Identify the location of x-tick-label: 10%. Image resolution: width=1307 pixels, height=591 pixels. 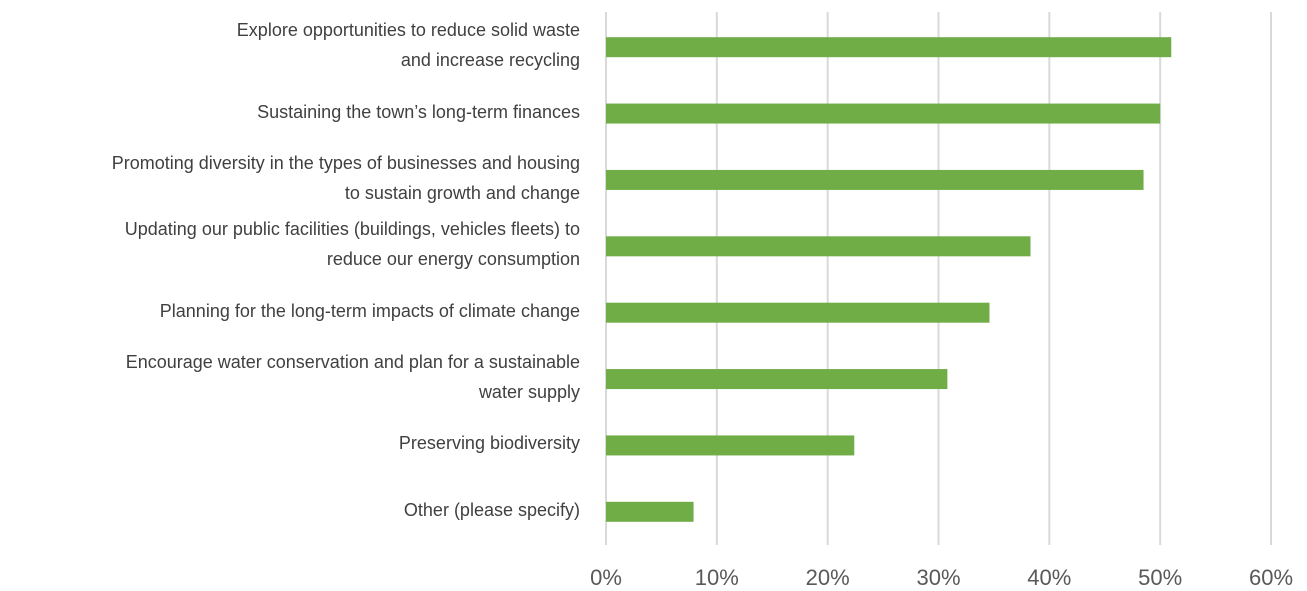
(717, 577).